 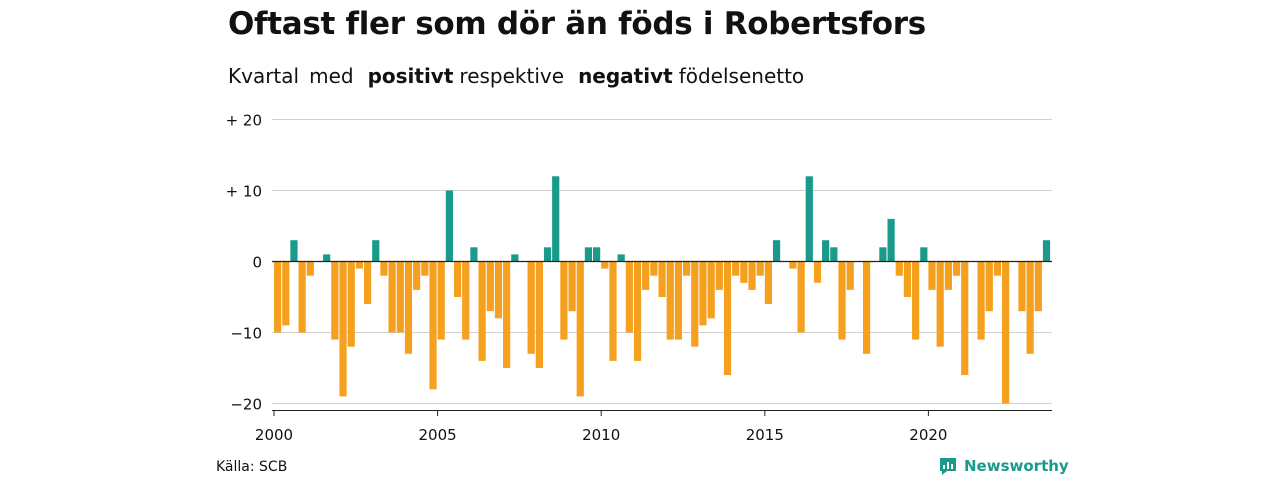 I want to click on y-tick-label: + 10, so click(x=244, y=192).